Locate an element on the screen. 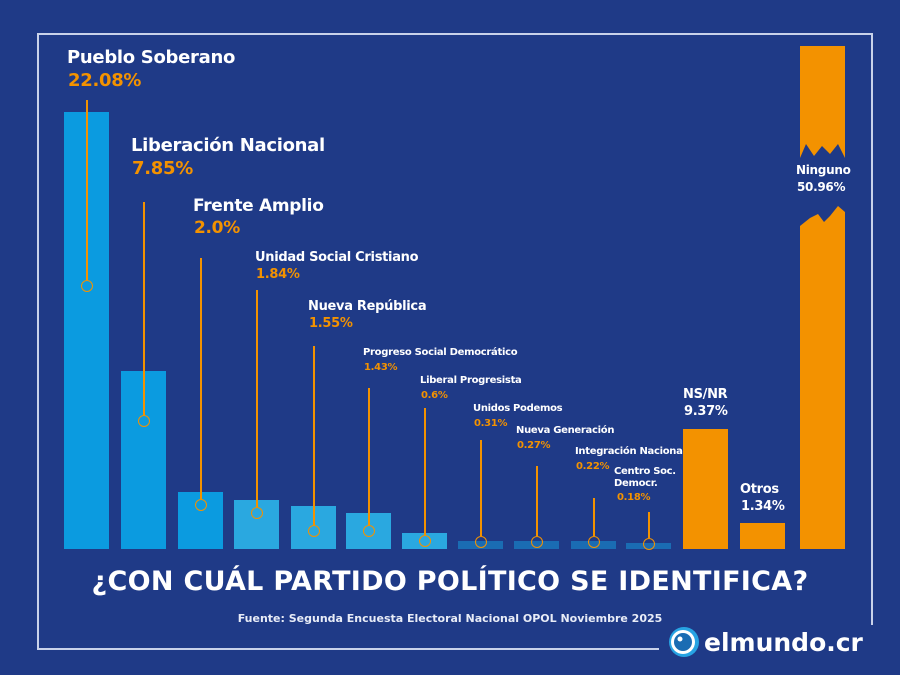  category-label: Otros is located at coordinates (759, 489).